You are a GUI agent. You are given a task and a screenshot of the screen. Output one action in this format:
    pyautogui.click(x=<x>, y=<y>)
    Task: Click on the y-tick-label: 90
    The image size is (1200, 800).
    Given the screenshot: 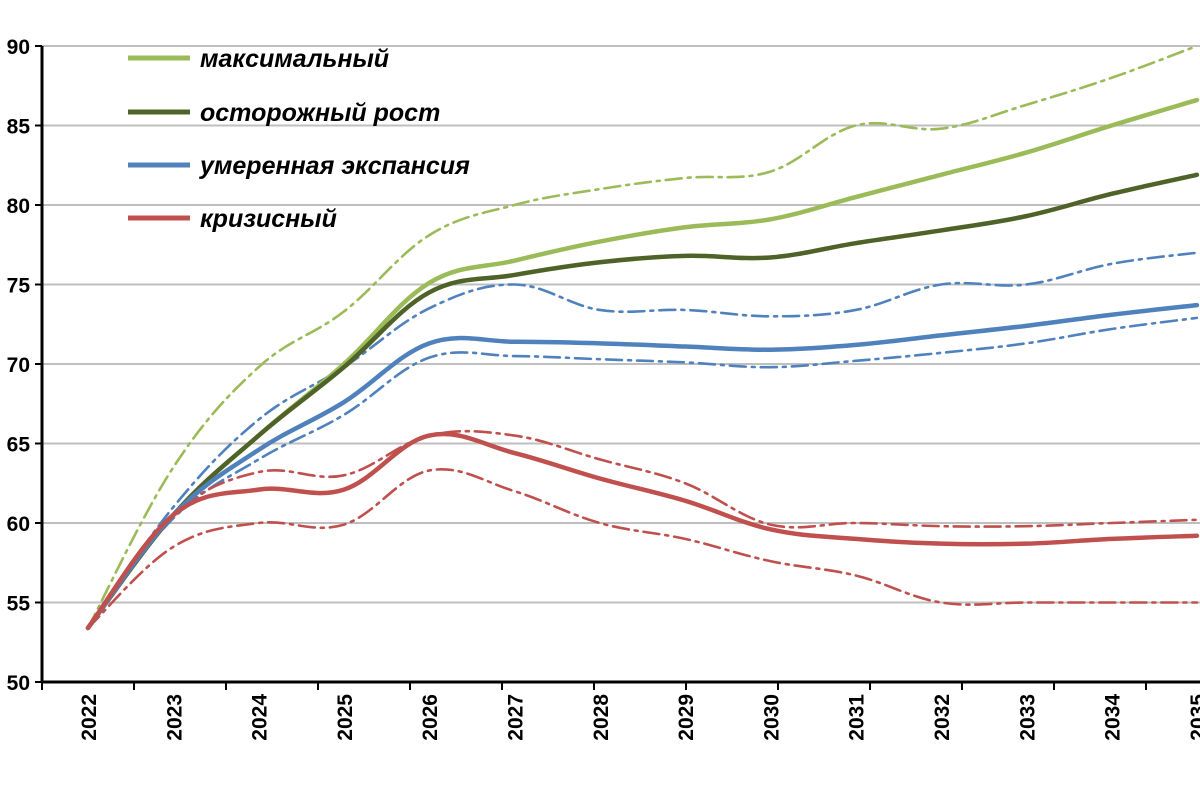 What is the action you would take?
    pyautogui.click(x=18, y=47)
    